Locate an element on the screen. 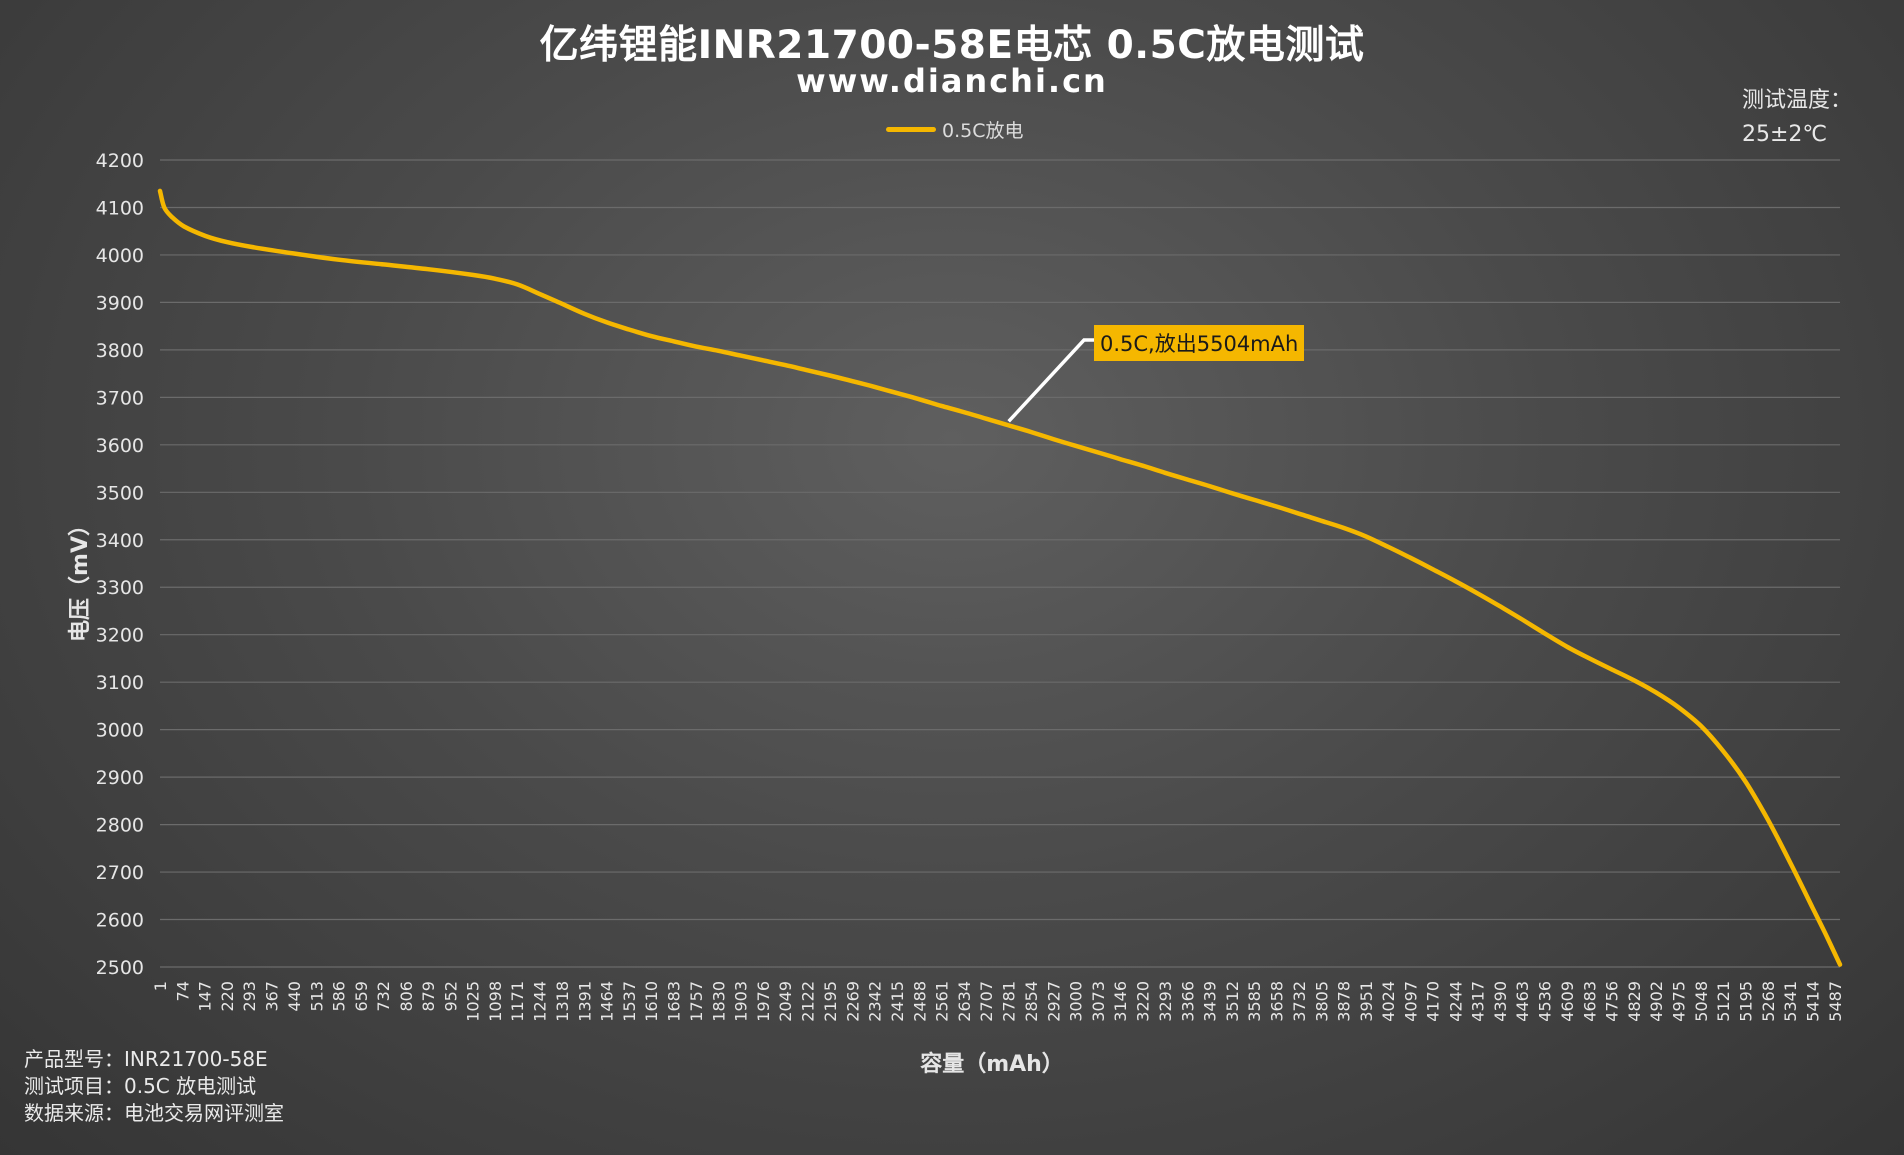 This screenshot has height=1155, width=1904. x-tick-label: 5341 is located at coordinates (1790, 1001).